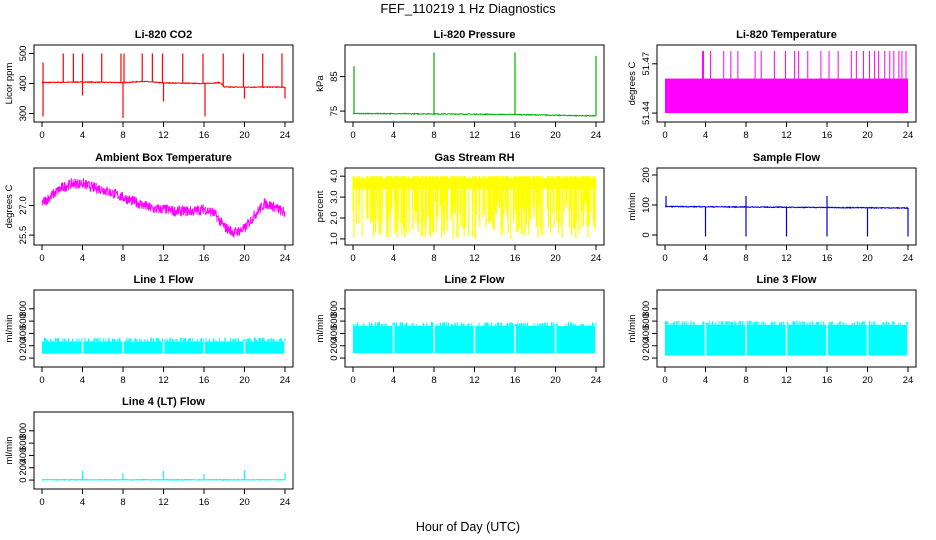 Image resolution: width=936 pixels, height=540 pixels. I want to click on y-axis-label: kPa, so click(320, 83).